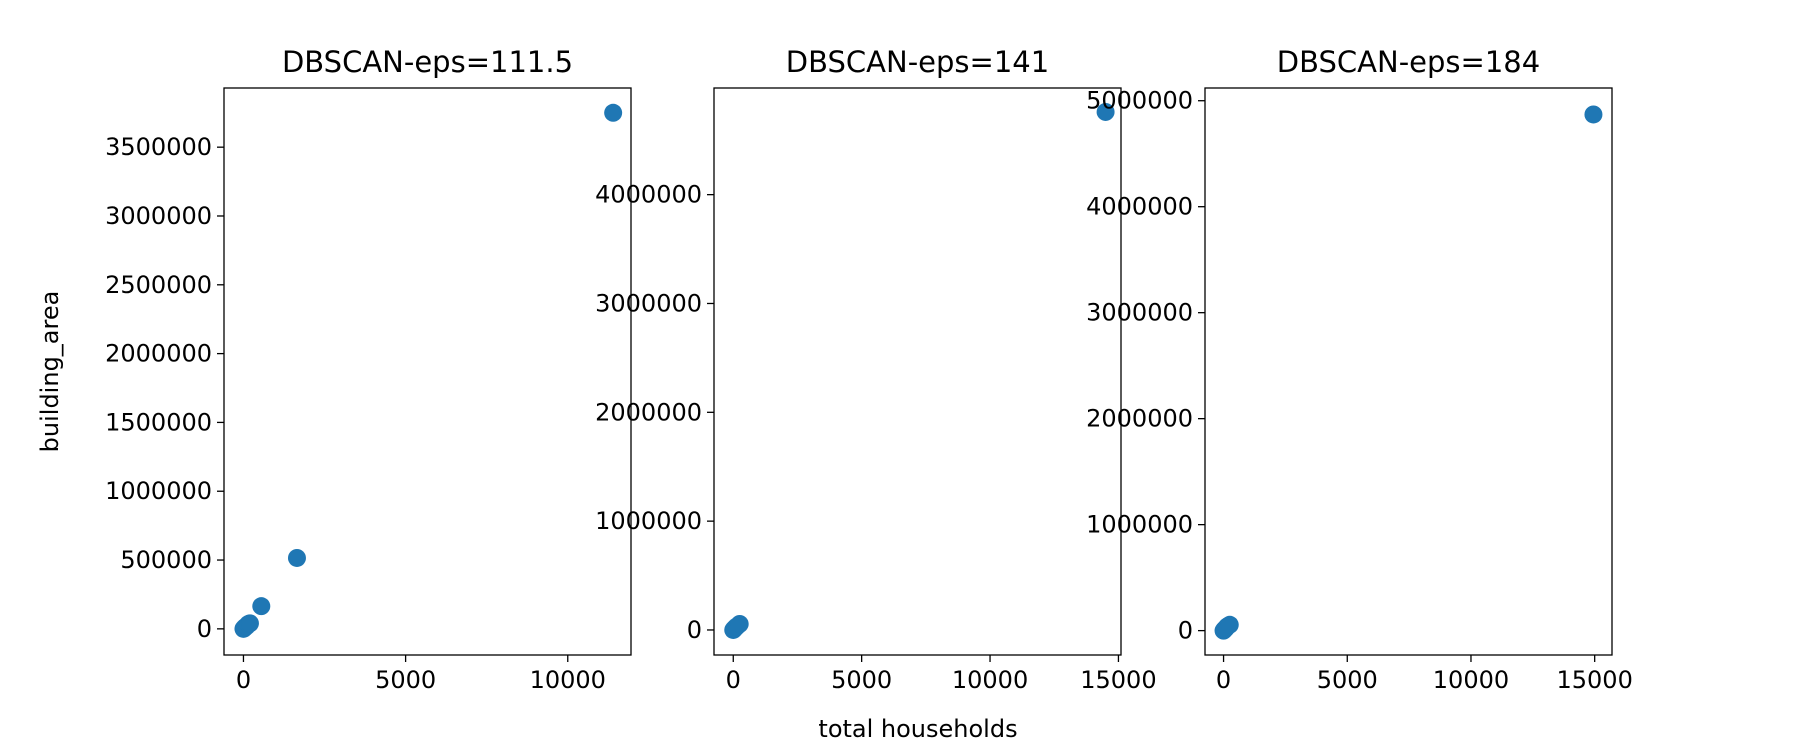  What do you see at coordinates (158, 147) in the screenshot?
I see `y-tick-label: 3500000` at bounding box center [158, 147].